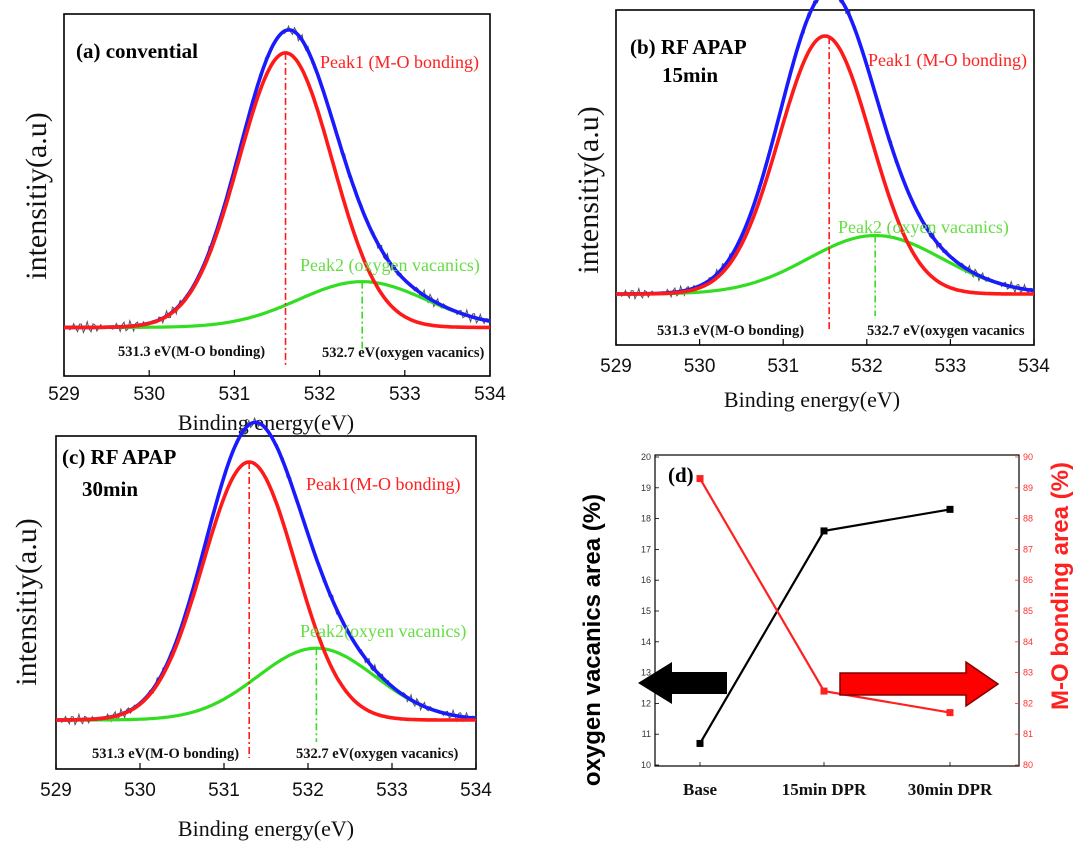  Describe the element at coordinates (1028, 457) in the screenshot. I see `panel-d-right-tick-label: 90` at that location.